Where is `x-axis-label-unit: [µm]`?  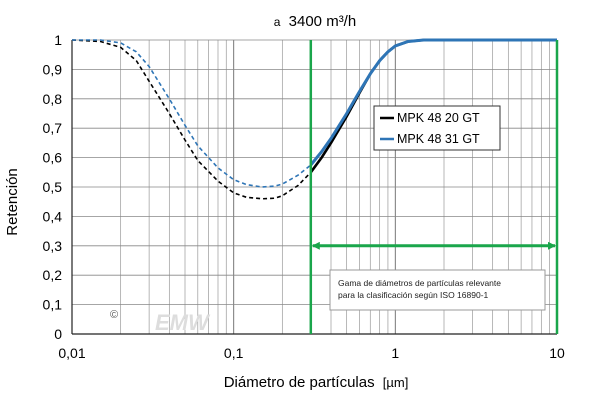 x-axis-label-unit: [µm] is located at coordinates (396, 382).